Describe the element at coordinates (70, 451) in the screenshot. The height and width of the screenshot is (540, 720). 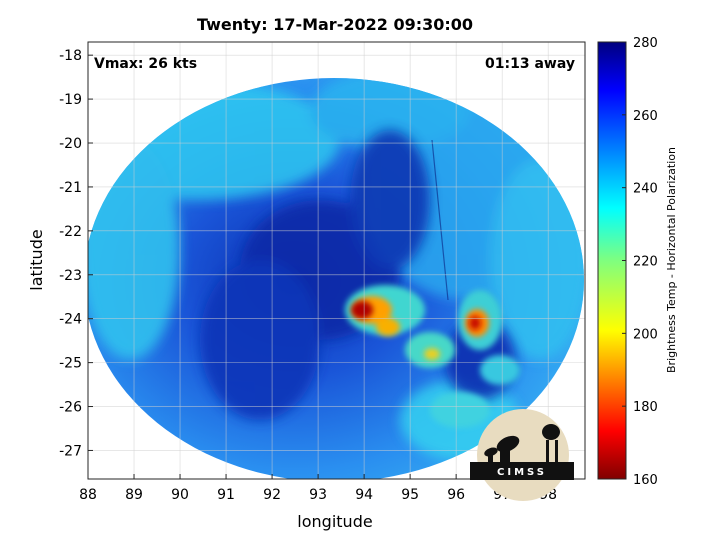
I see `y-tick-label: -27` at that location.